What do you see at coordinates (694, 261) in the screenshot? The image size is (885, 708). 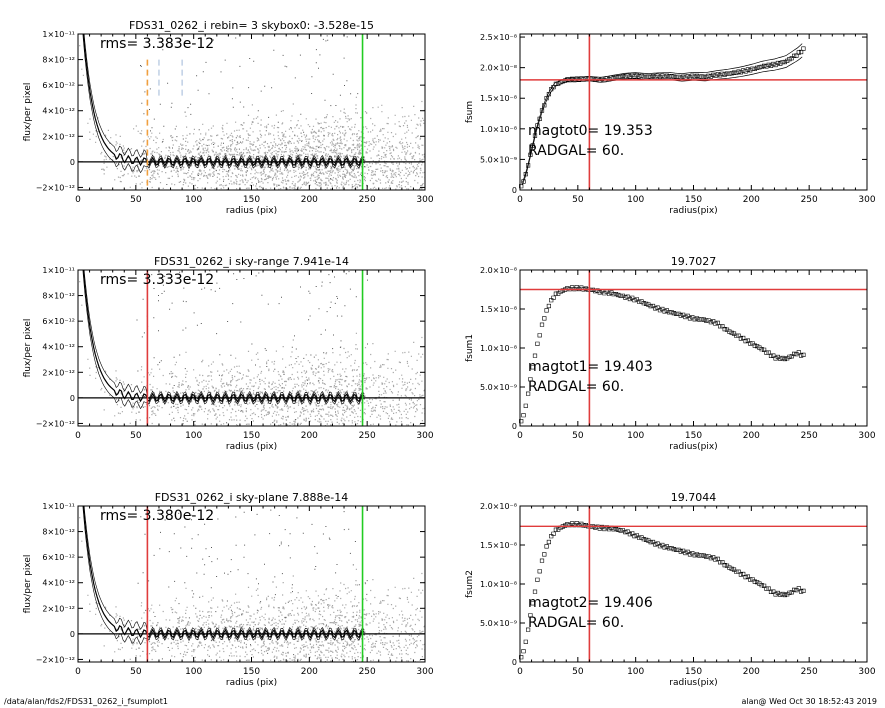 I see `chart-title: 19.7027` at bounding box center [694, 261].